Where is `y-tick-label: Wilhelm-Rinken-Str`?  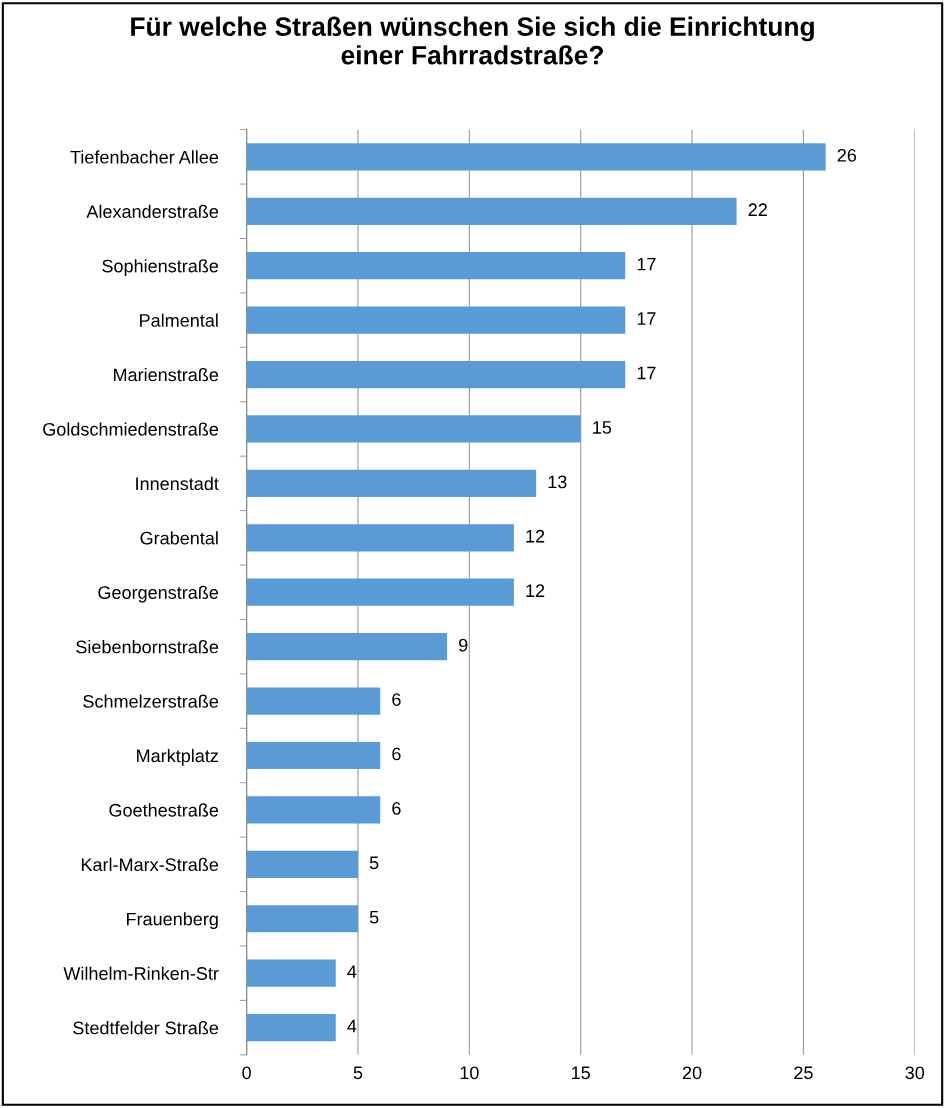 y-tick-label: Wilhelm-Rinken-Str is located at coordinates (141, 973).